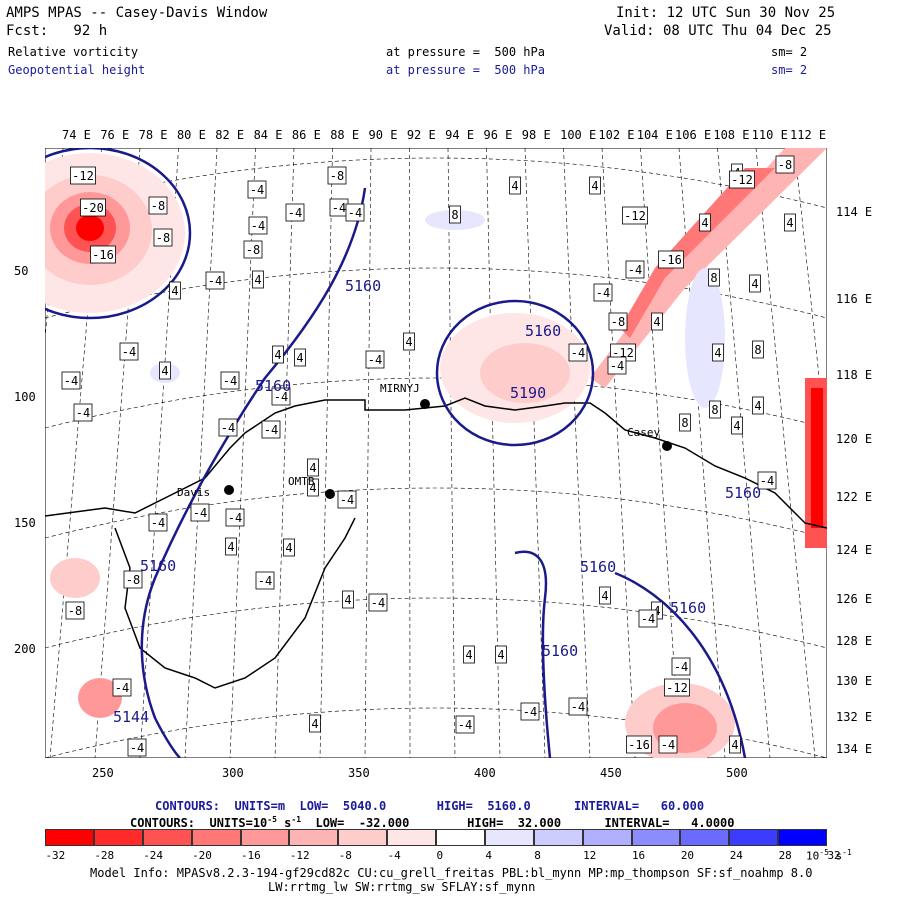 The height and width of the screenshot is (900, 900). I want to click on vorticity-label: -20, so click(93, 208).